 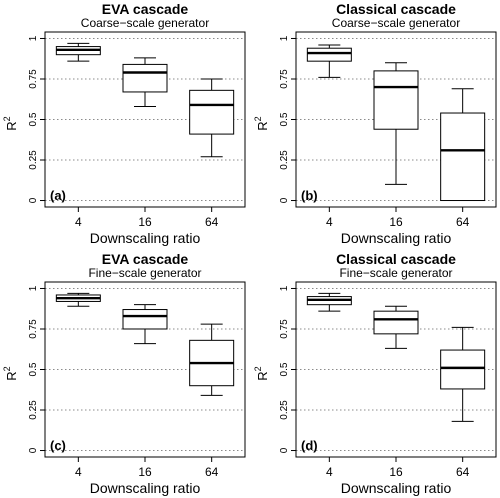 What do you see at coordinates (309, 195) in the screenshot?
I see `panel-label: (b)` at bounding box center [309, 195].